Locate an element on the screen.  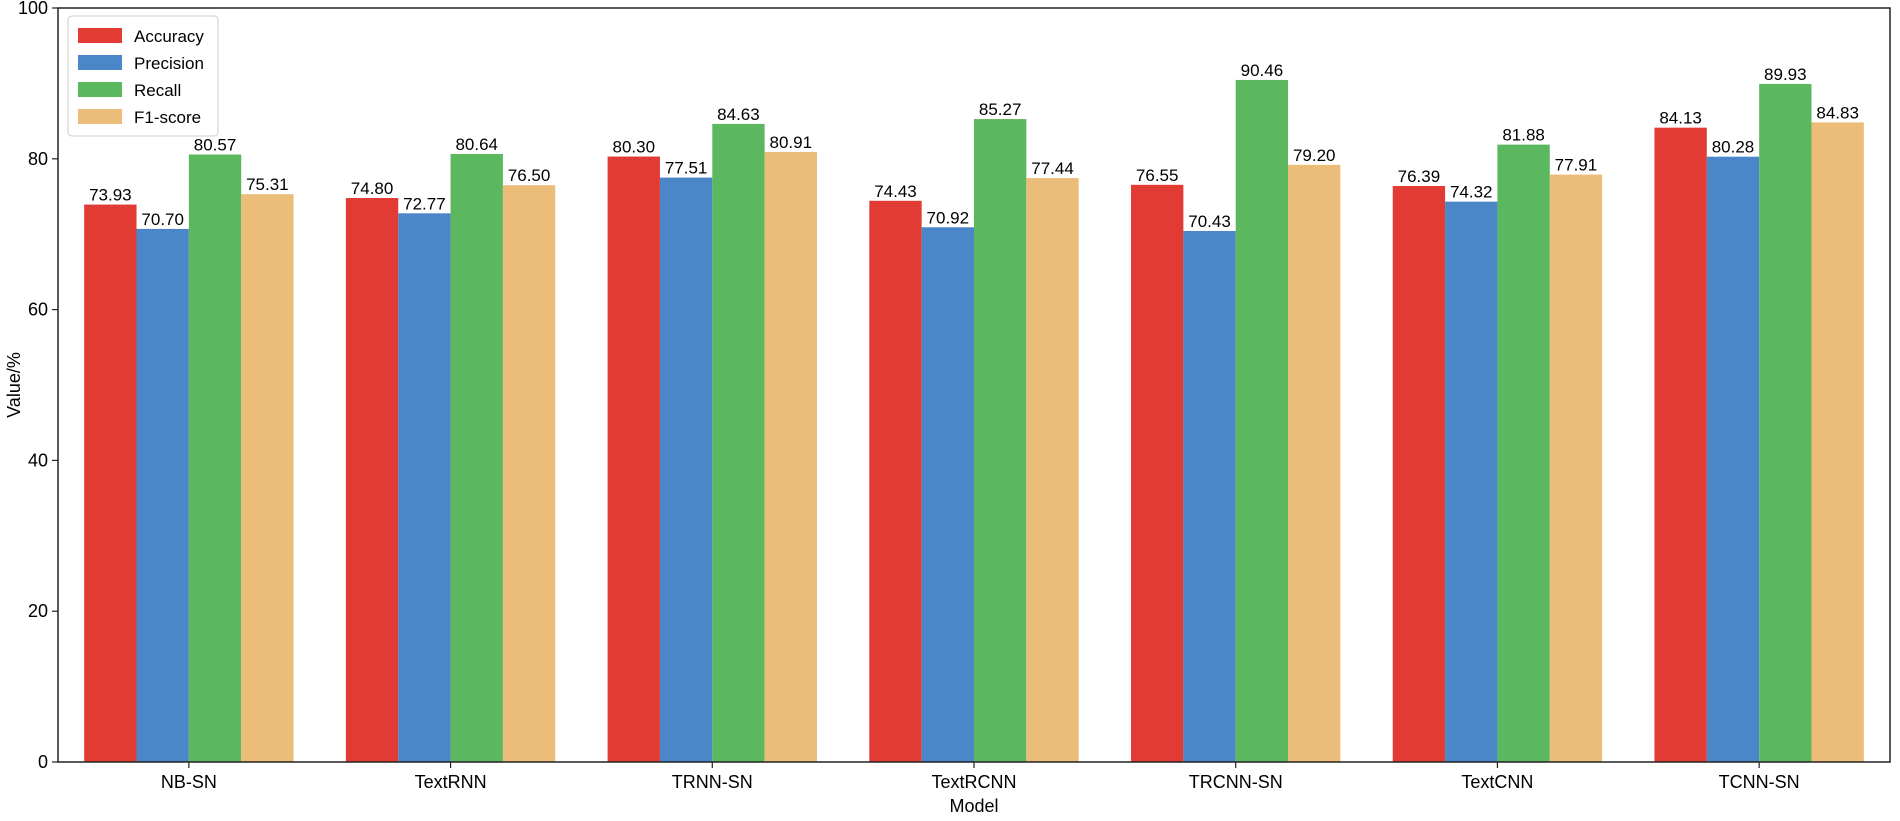
data-label: 80.91 is located at coordinates (791, 142).